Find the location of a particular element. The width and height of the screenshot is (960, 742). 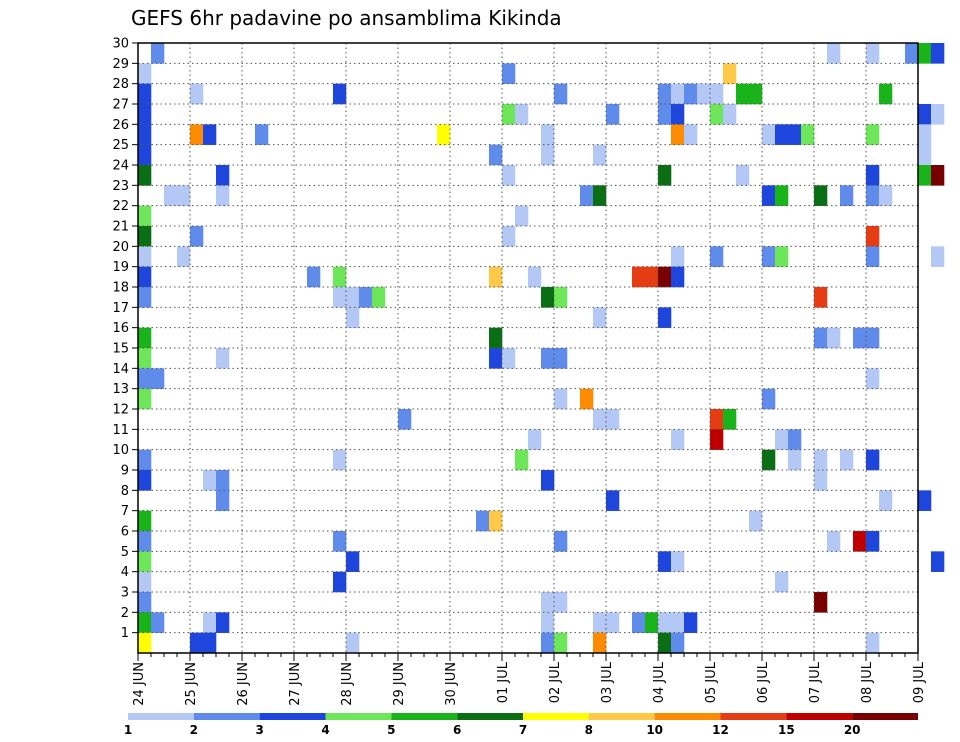

x-tick-label: 25 JUN is located at coordinates (191, 684).